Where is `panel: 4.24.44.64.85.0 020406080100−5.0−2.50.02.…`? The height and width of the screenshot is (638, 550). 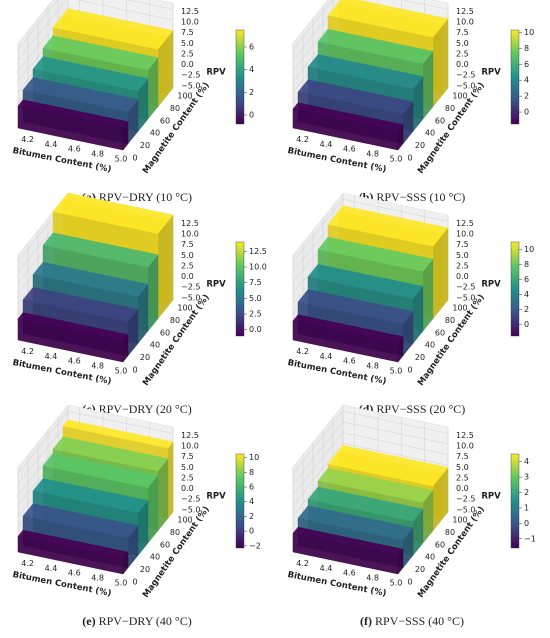 panel: 4.24.44.64.85.0 020406080100−5.0−2.50.02.… is located at coordinates (133, 102).